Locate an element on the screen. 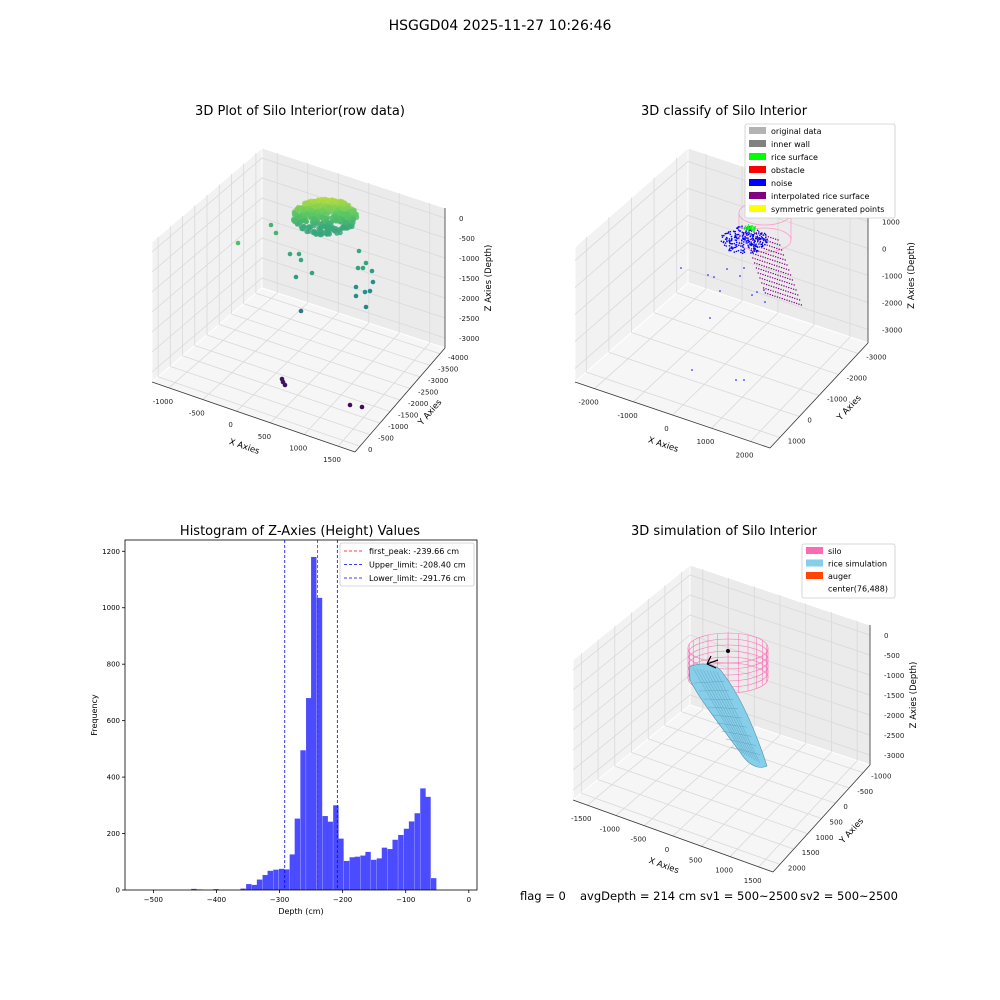  p4-ytick-label: 1000 is located at coordinates (825, 838).